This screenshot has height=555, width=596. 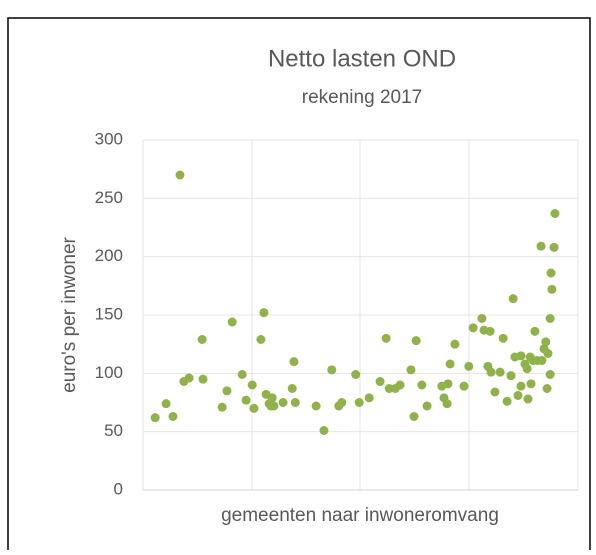 What do you see at coordinates (362, 97) in the screenshot?
I see `chart-subtitle: rekening 2017` at bounding box center [362, 97].